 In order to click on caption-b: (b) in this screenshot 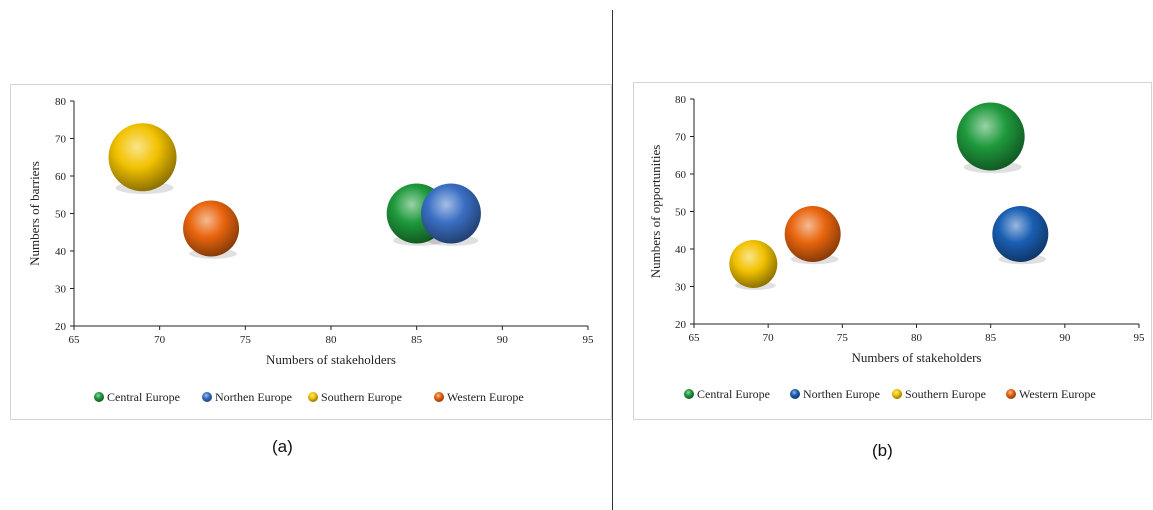, I will do `click(882, 450)`.